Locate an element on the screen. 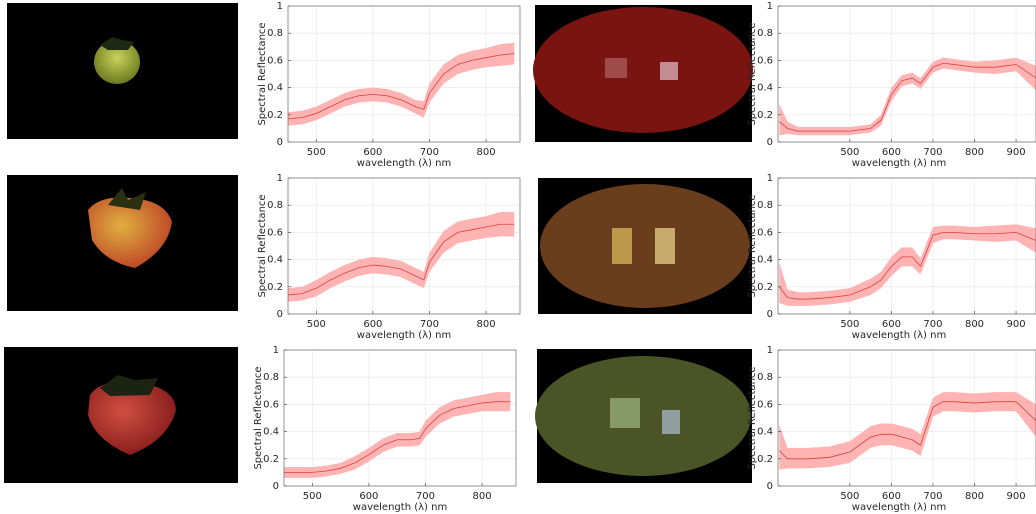 The image size is (1036, 514). image-3-rgb is located at coordinates (121, 415).